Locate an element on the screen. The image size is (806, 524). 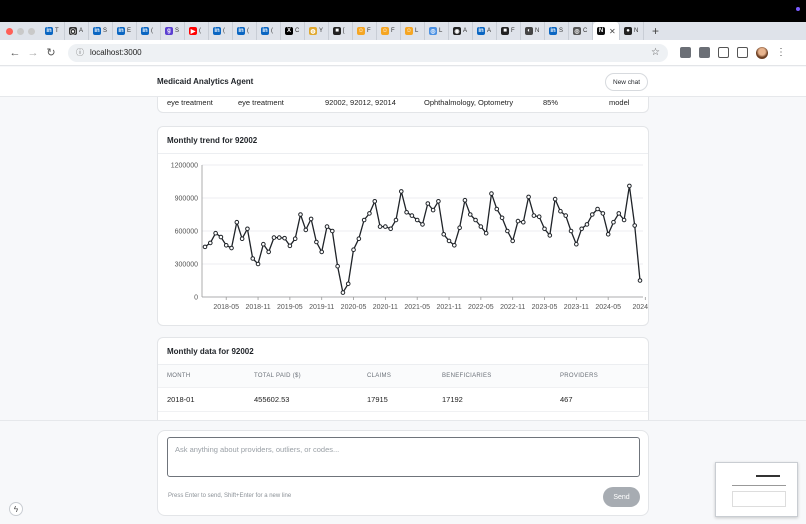
table-cell: 2018-01 is located at coordinates (201, 398).